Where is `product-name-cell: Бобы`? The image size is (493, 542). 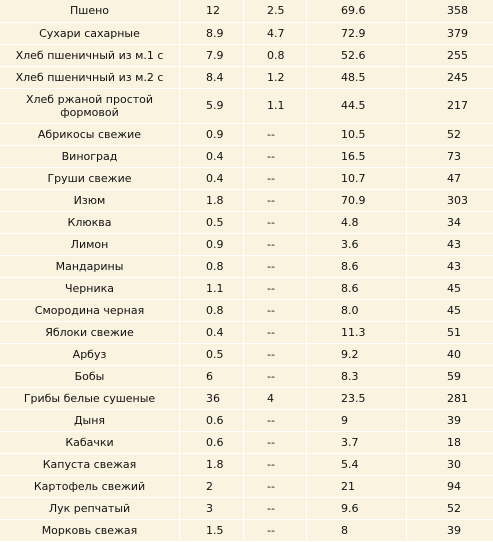
product-name-cell: Бобы is located at coordinates (90, 376).